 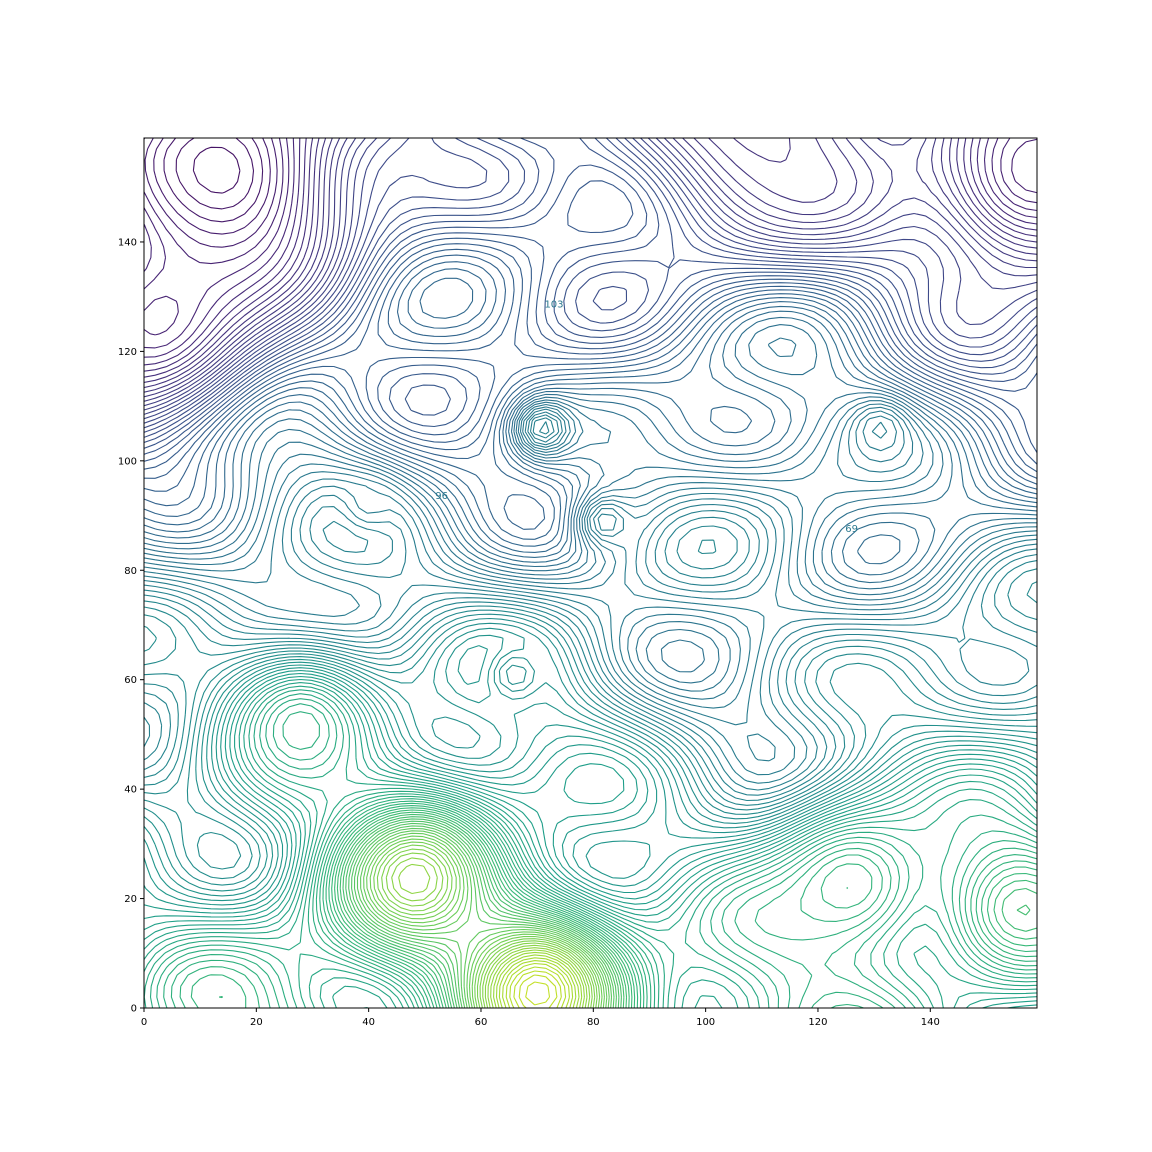 What do you see at coordinates (705, 1022) in the screenshot?
I see `x-tick-label: 100` at bounding box center [705, 1022].